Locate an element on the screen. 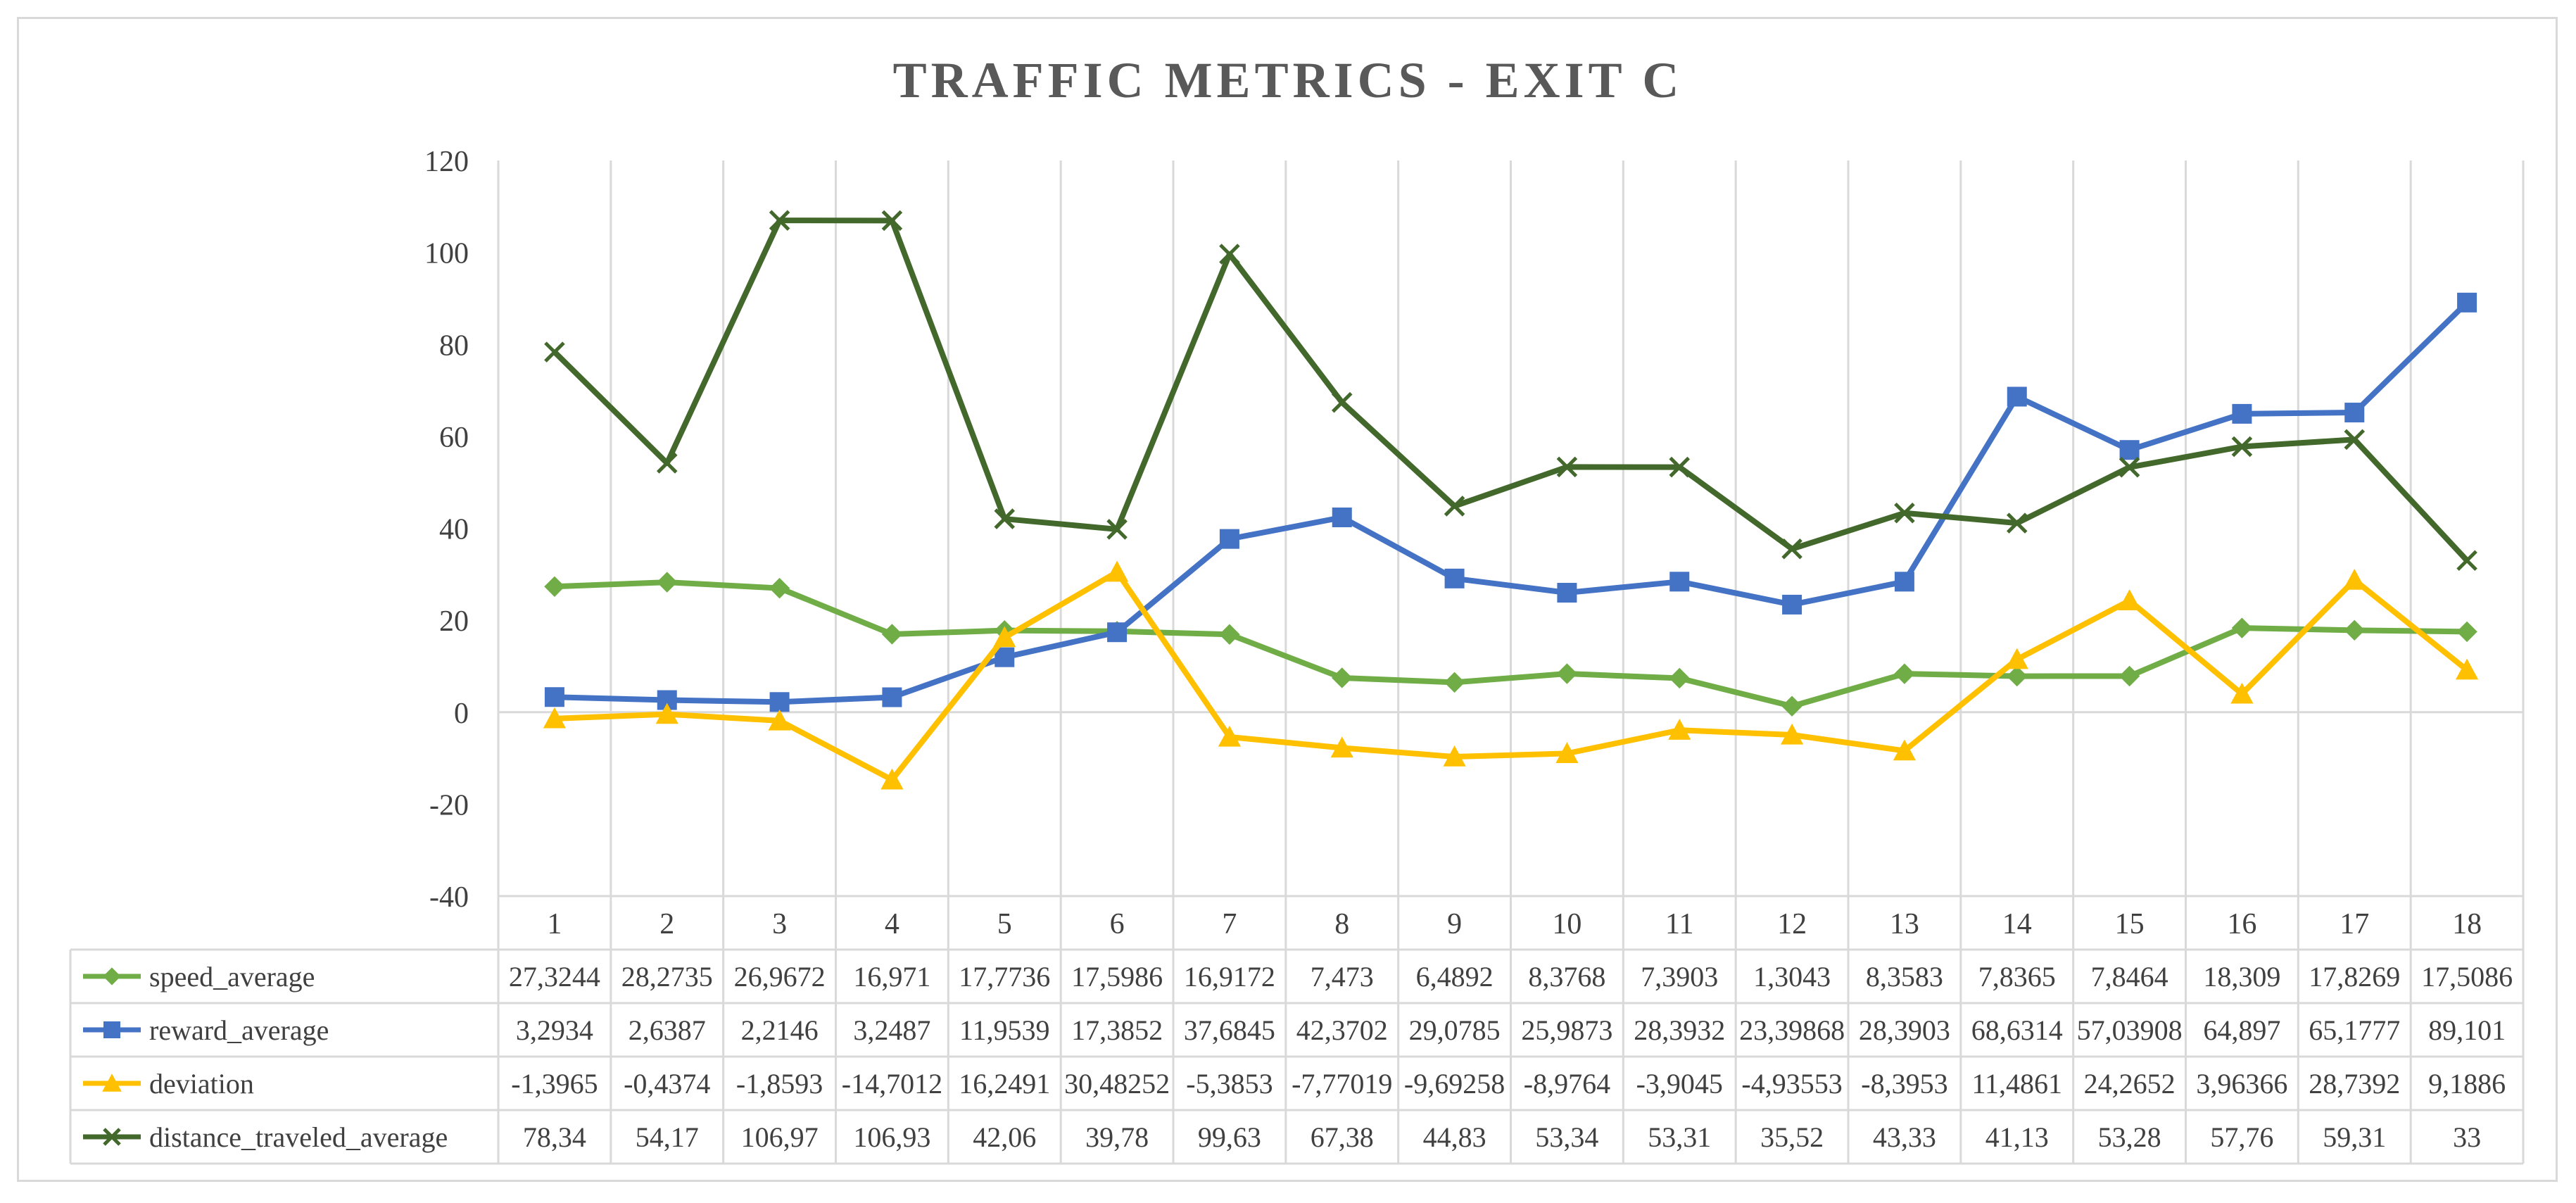 Image resolution: width=2576 pixels, height=1203 pixels. series-line is located at coordinates (1511, 676).